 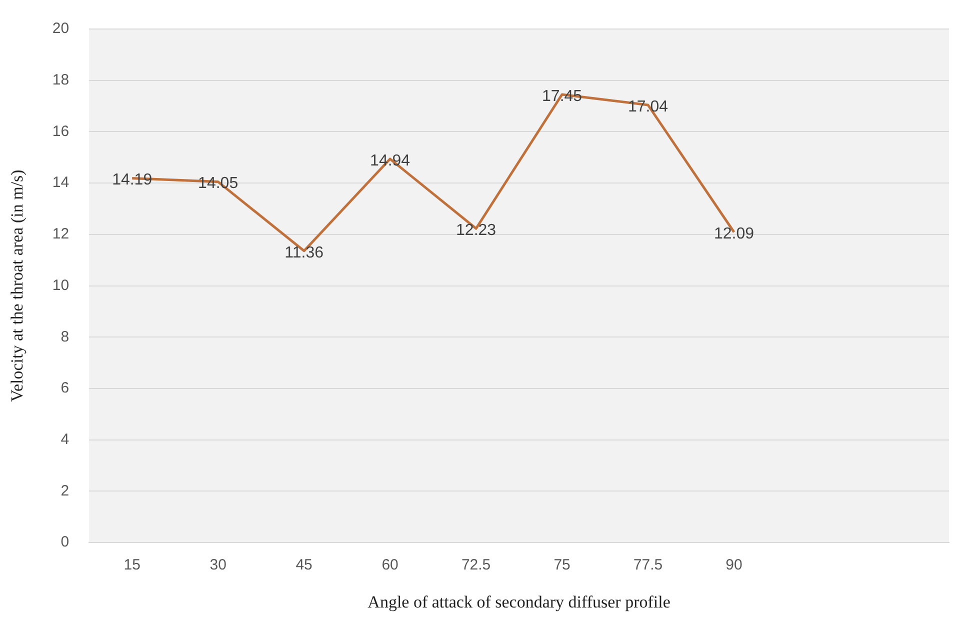 What do you see at coordinates (734, 565) in the screenshot?
I see `x-tick-label: 90` at bounding box center [734, 565].